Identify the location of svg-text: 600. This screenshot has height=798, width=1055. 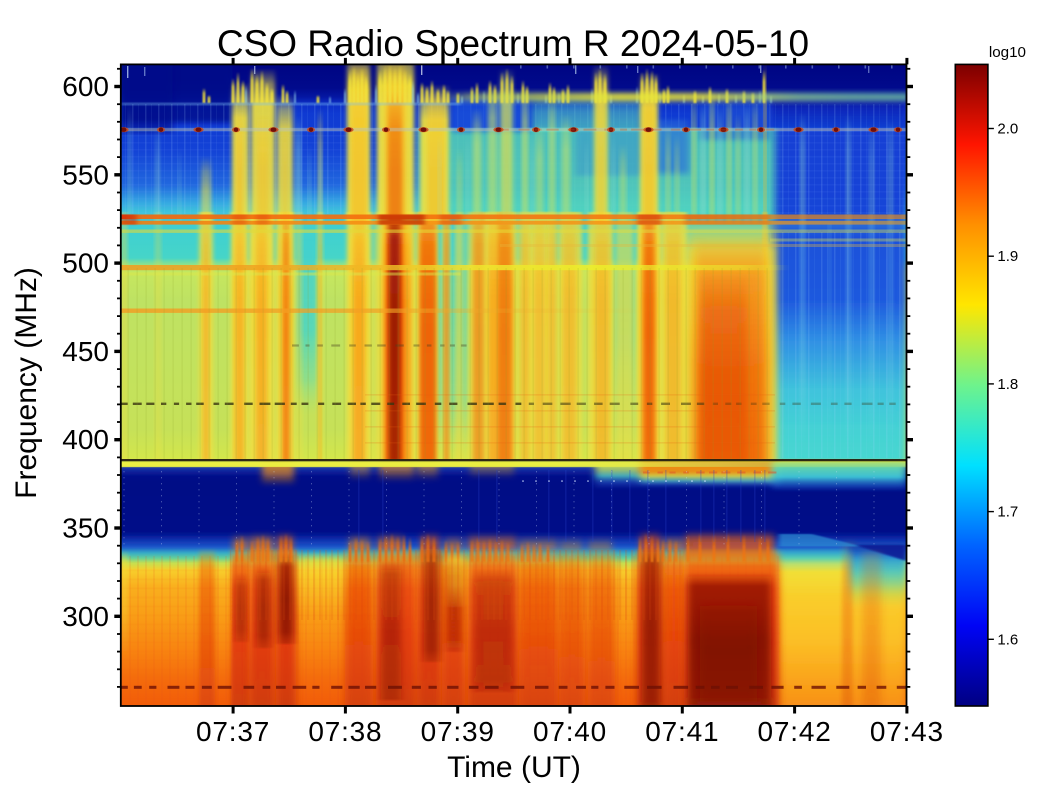
(85, 86).